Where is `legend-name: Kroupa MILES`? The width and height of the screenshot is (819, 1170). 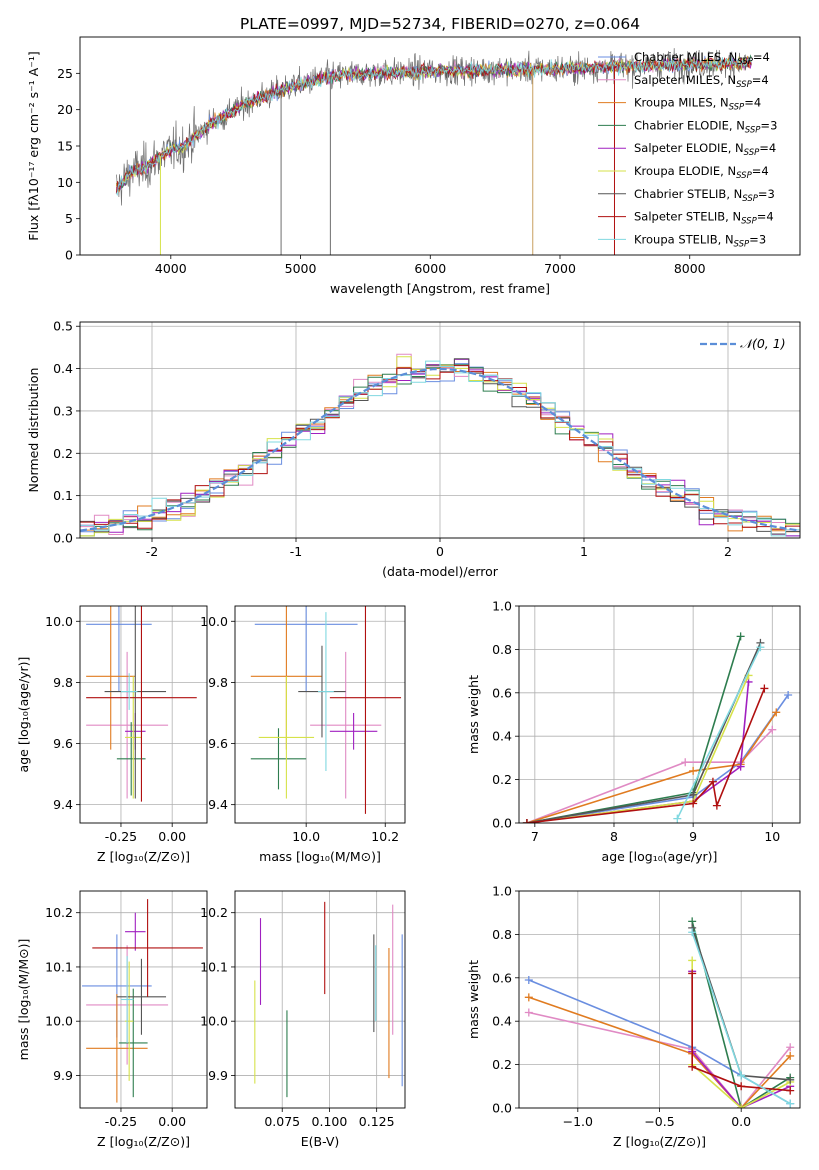 legend-name: Kroupa MILES is located at coordinates (673, 103).